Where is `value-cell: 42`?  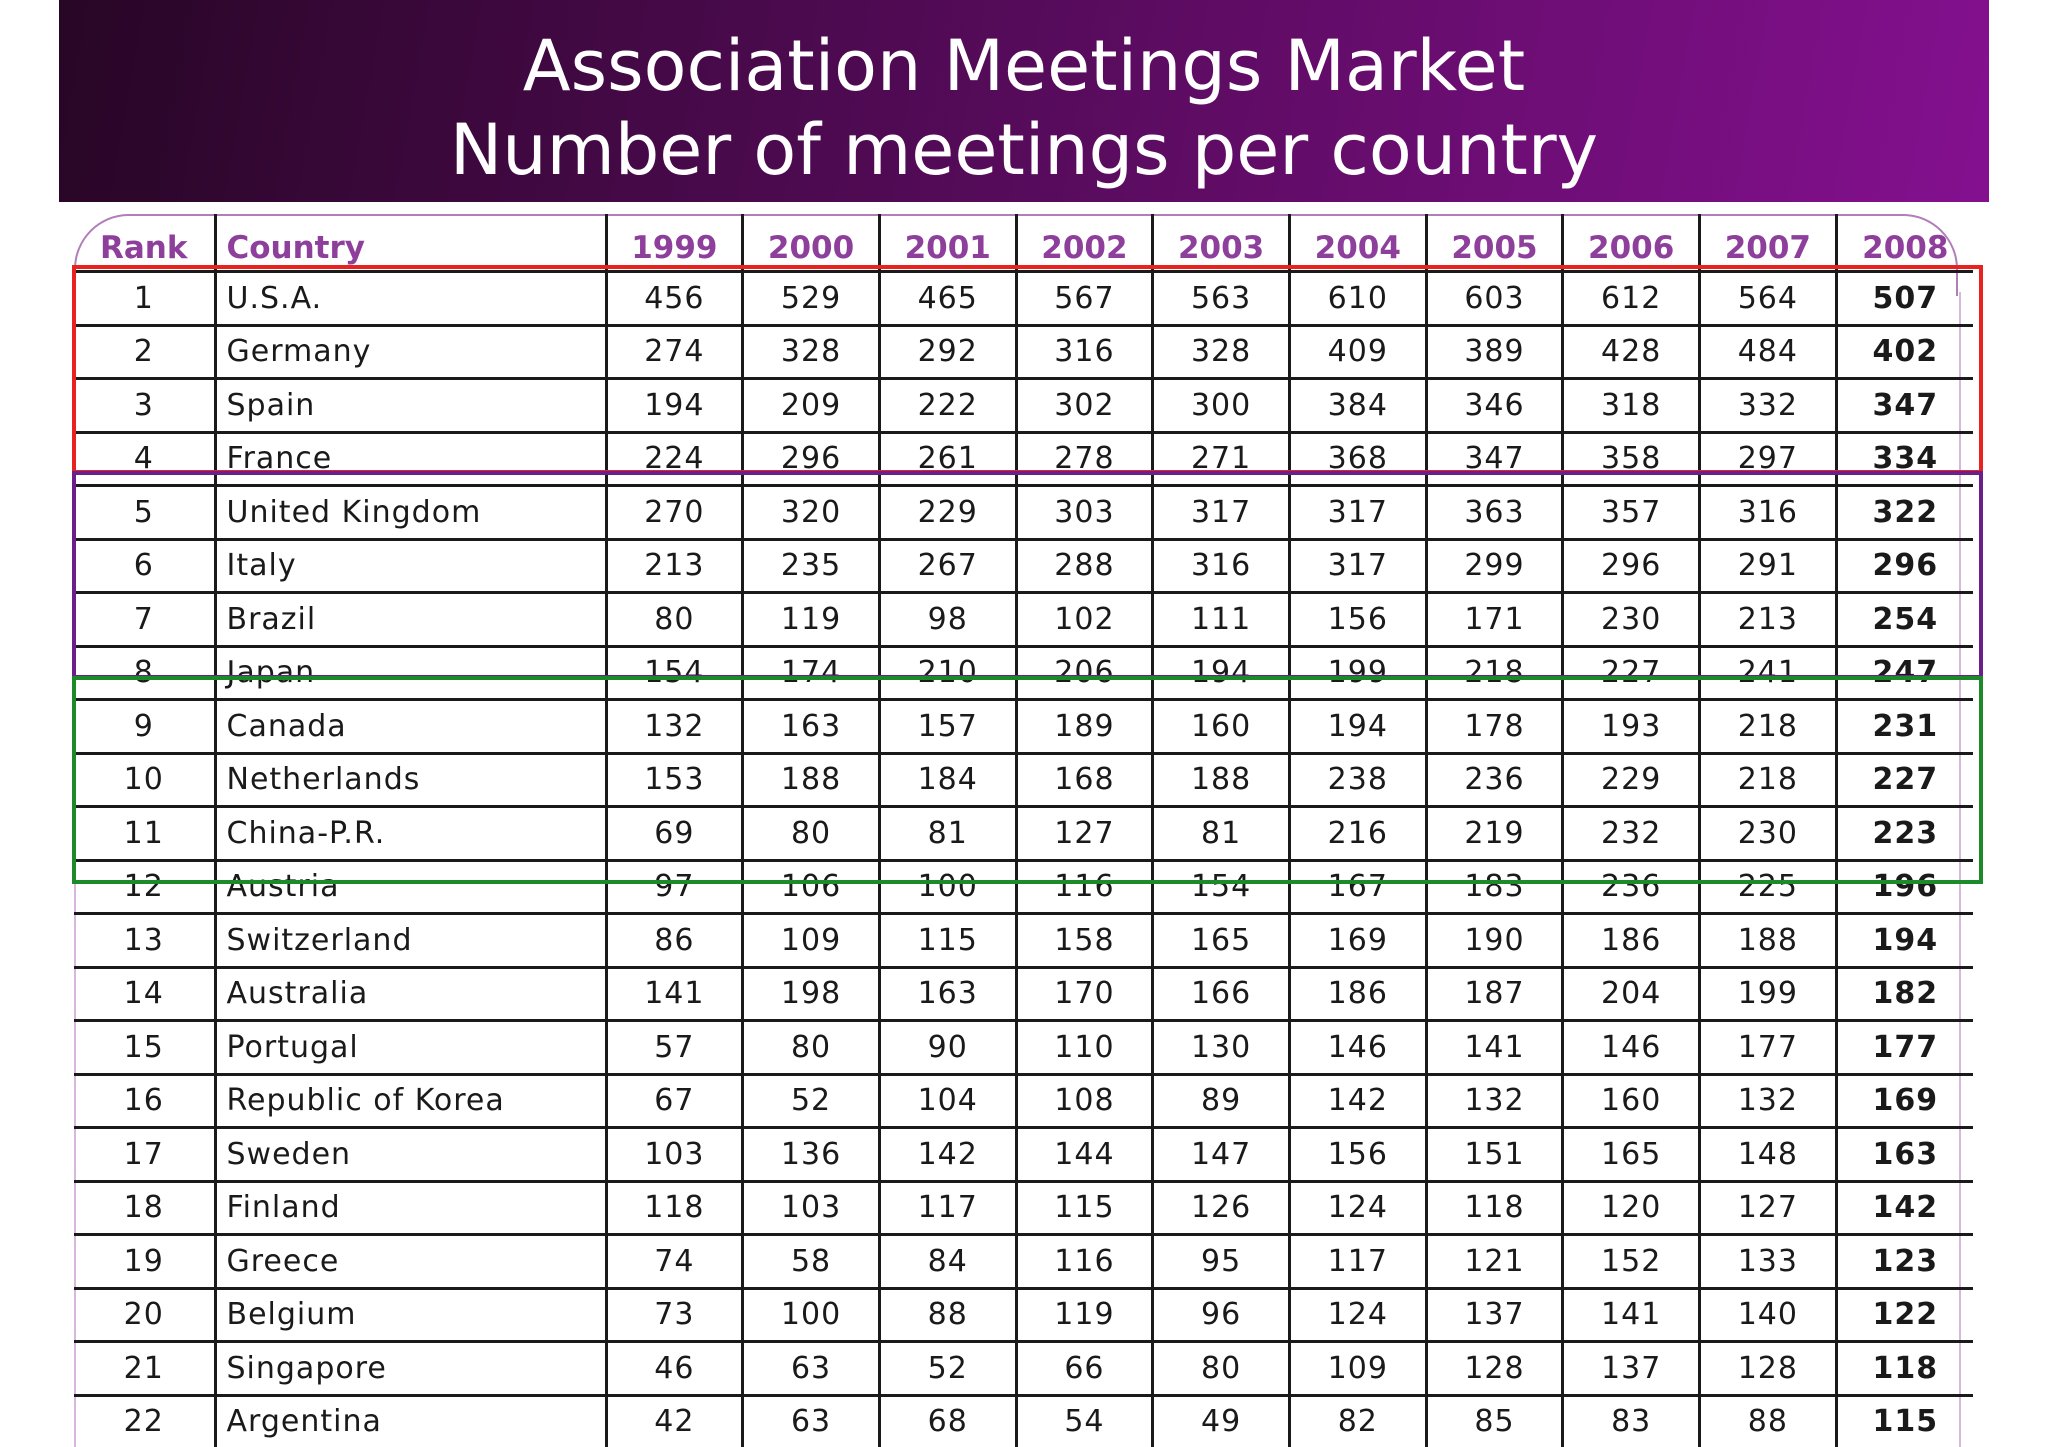 value-cell: 42 is located at coordinates (673, 1420).